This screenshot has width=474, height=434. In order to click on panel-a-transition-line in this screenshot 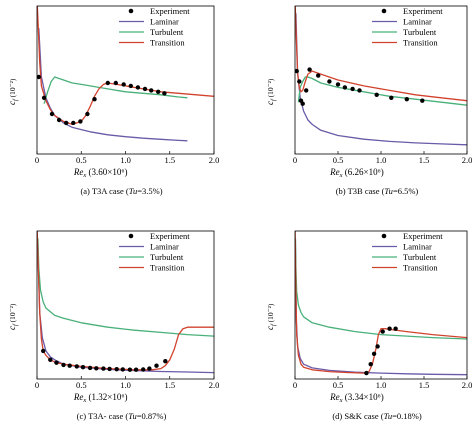, I will do `click(125, 66)`.